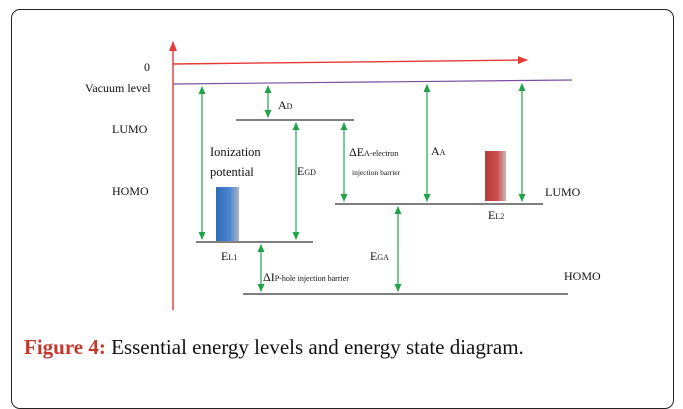 This screenshot has height=409, width=683. Describe the element at coordinates (227, 214) in the screenshot. I see `electrode-l1` at that location.